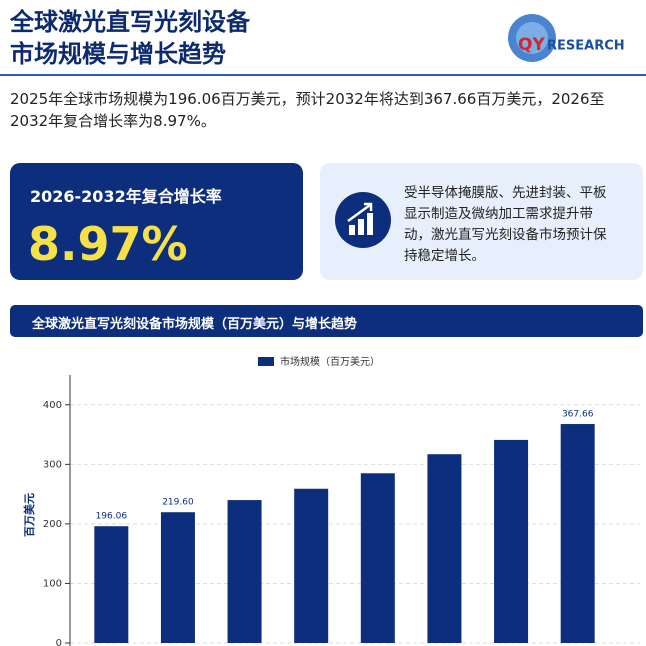 The width and height of the screenshot is (646, 646). Describe the element at coordinates (531, 45) in the screenshot. I see `logo-qy: QY` at that location.